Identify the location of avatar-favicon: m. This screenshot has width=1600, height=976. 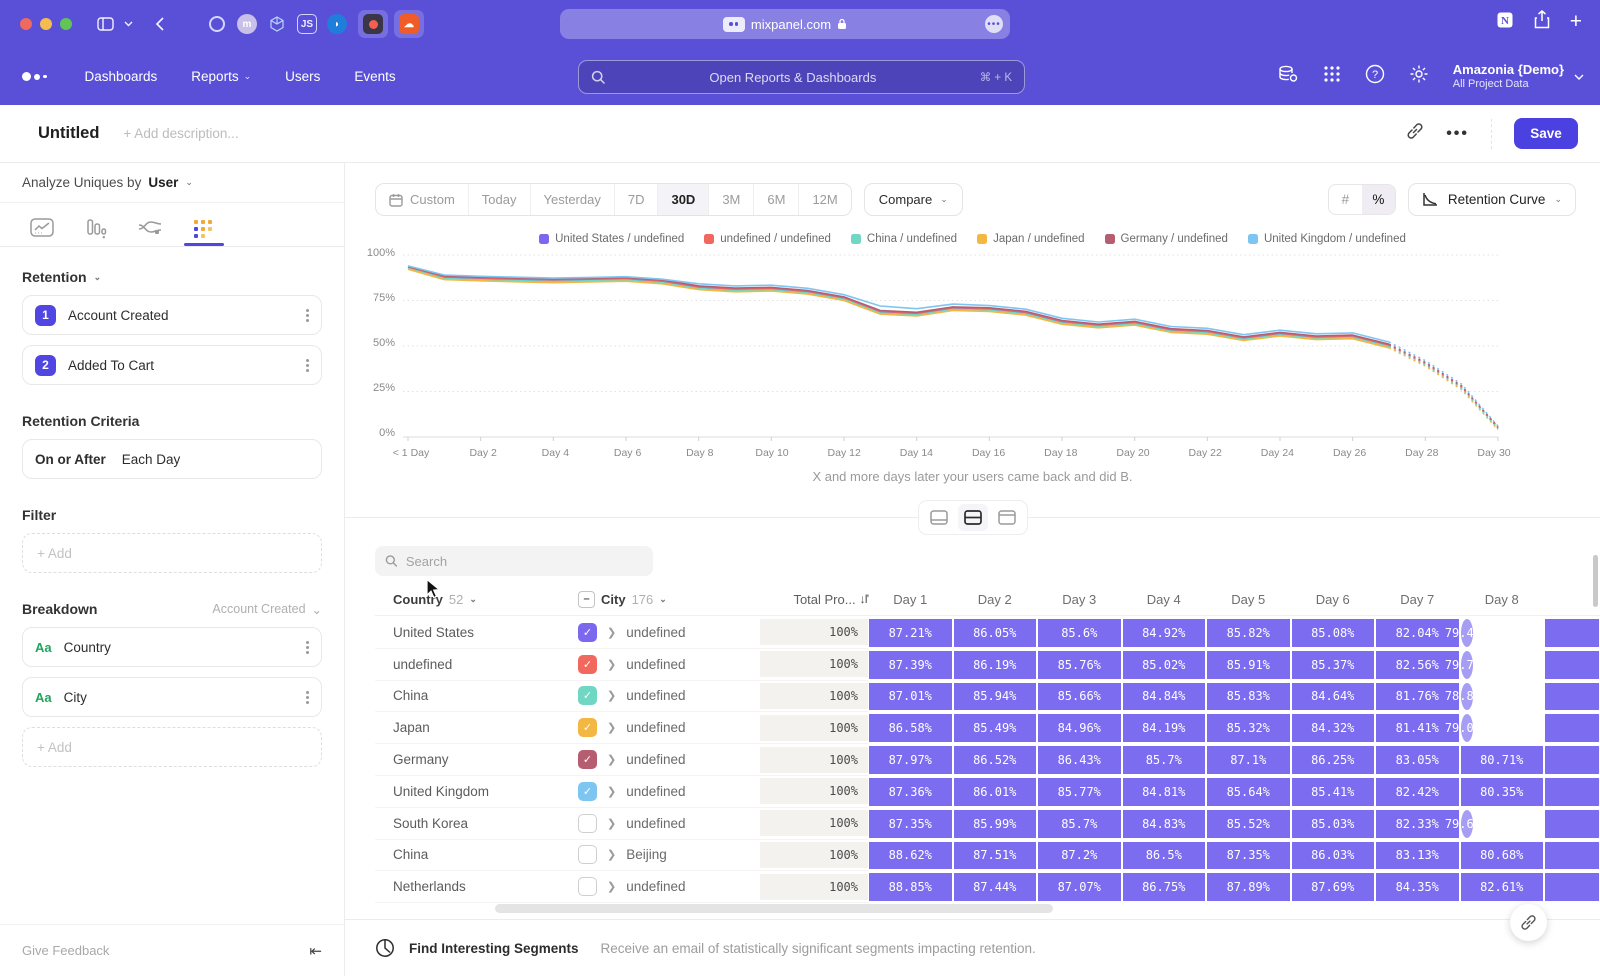
(247, 24).